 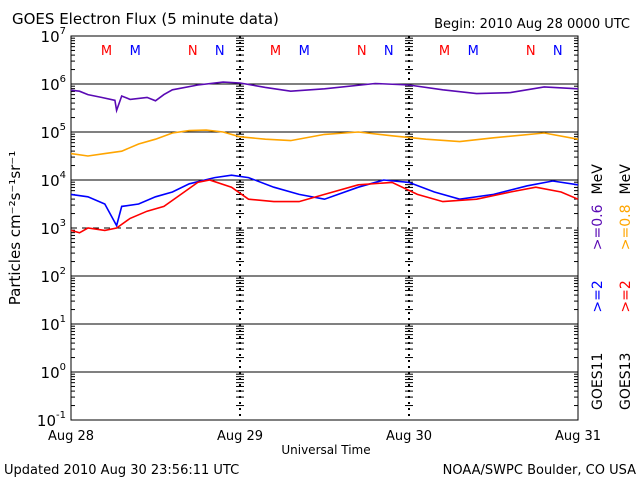 What do you see at coordinates (51, 420) in the screenshot?
I see `y-tick-label: 10⁻¹` at bounding box center [51, 420].